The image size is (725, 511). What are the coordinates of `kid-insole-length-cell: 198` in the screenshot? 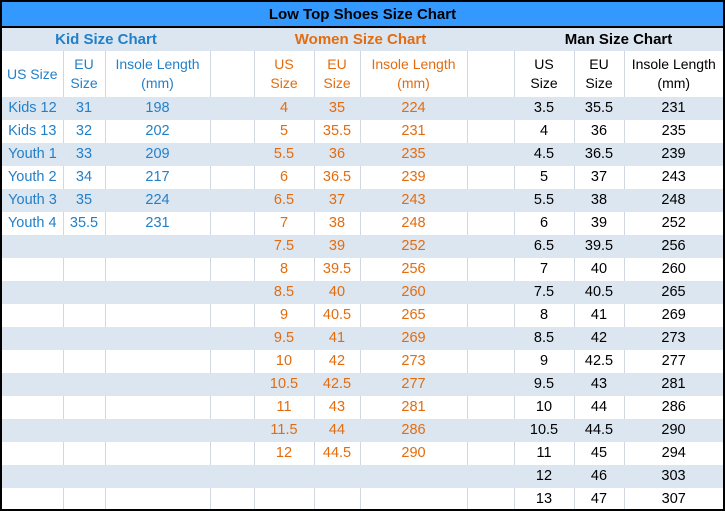 It's located at (157, 108).